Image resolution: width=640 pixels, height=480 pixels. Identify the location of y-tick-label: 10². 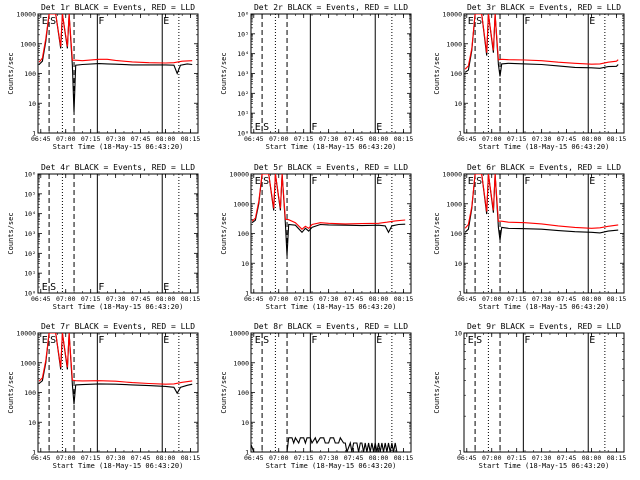
(243, 94).